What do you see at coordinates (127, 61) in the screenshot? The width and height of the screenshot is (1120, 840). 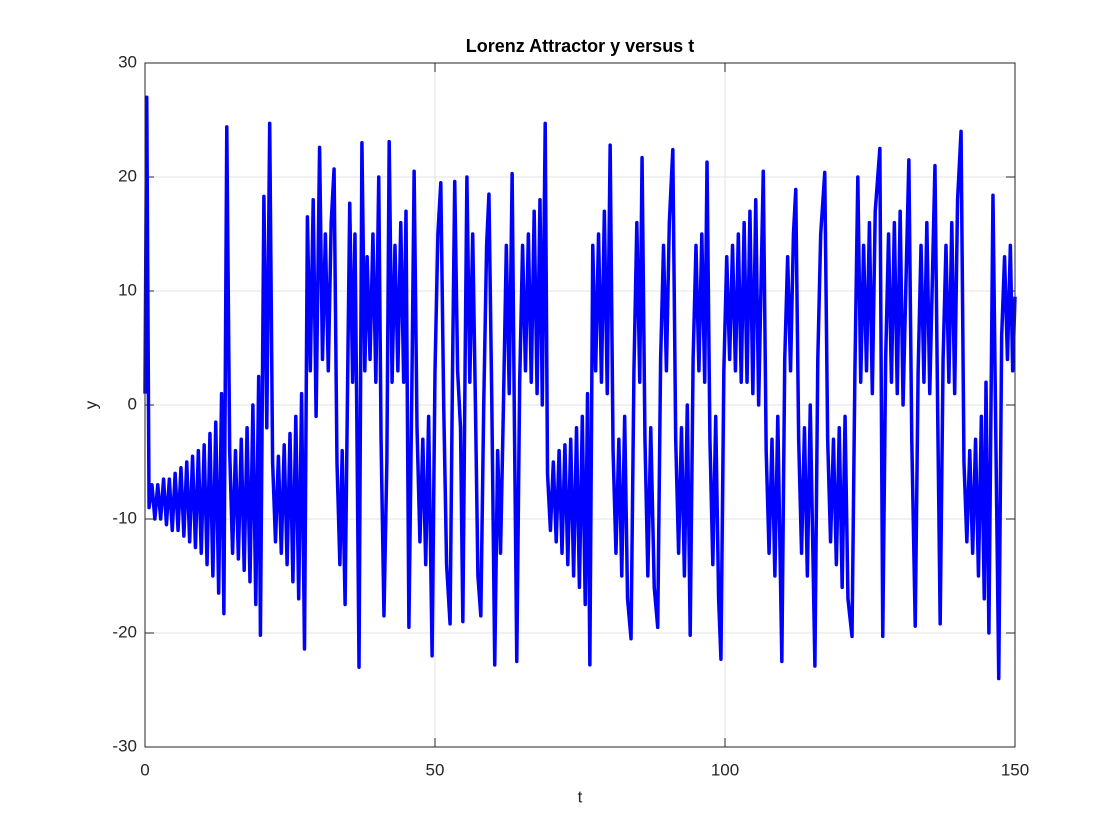 I see `y-tick-label: 30` at bounding box center [127, 61].